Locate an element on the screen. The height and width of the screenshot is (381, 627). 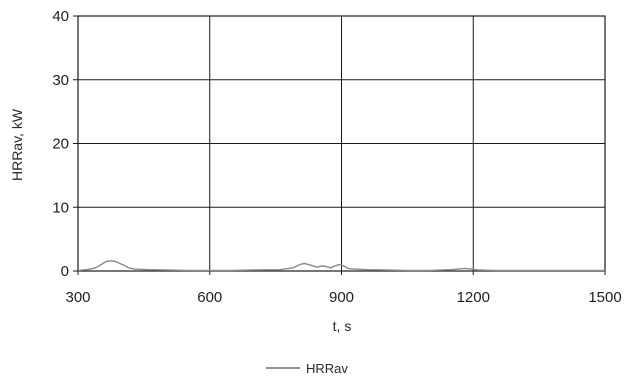
x-tick-labels: 300 600 900 1200 1500 is located at coordinates (343, 297).